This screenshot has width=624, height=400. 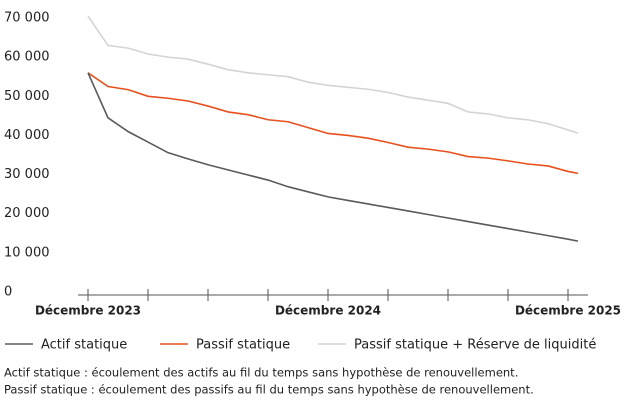 I want to click on y-tick-label: 40 000, so click(x=27, y=135).